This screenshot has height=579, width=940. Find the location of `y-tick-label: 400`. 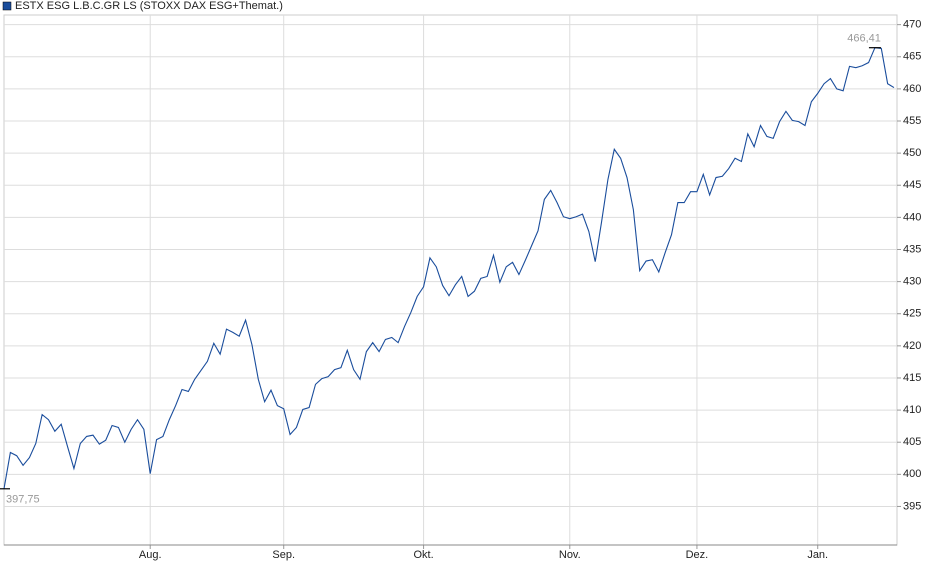

y-tick-label: 400 is located at coordinates (912, 474).